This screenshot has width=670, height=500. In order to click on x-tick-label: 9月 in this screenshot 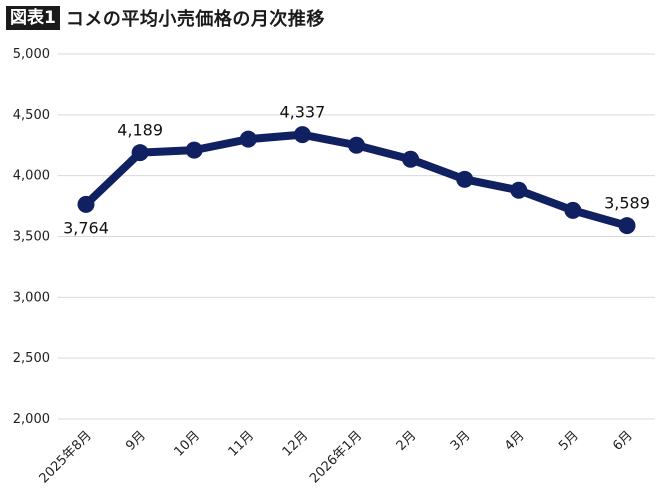, I will do `click(136, 441)`.